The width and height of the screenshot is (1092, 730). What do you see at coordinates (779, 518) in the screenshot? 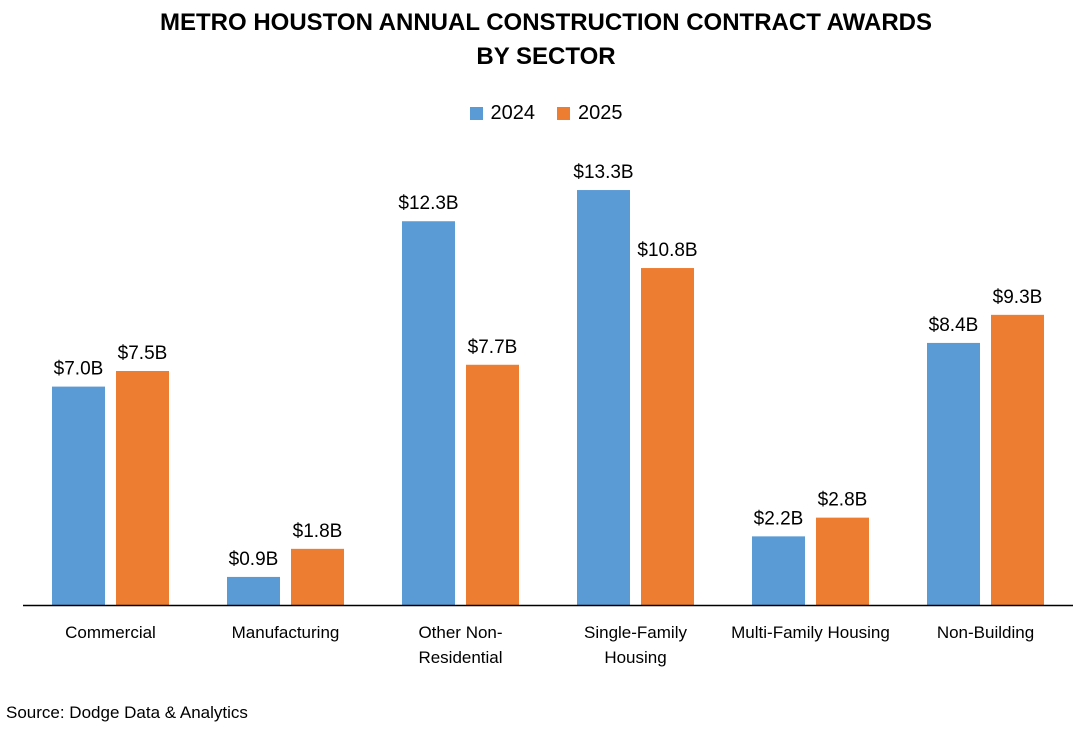
I see `data-label: $2.2B` at bounding box center [779, 518].